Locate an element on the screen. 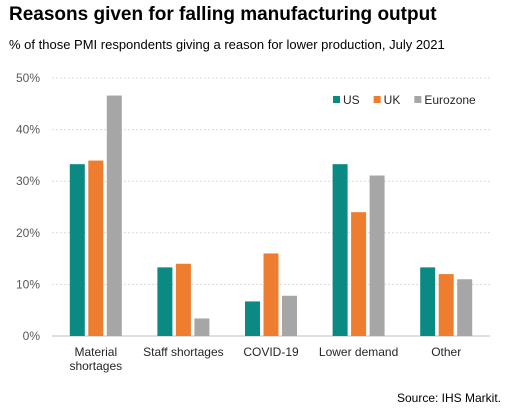 The height and width of the screenshot is (419, 521). x-tick-label: shortages is located at coordinates (95, 366).